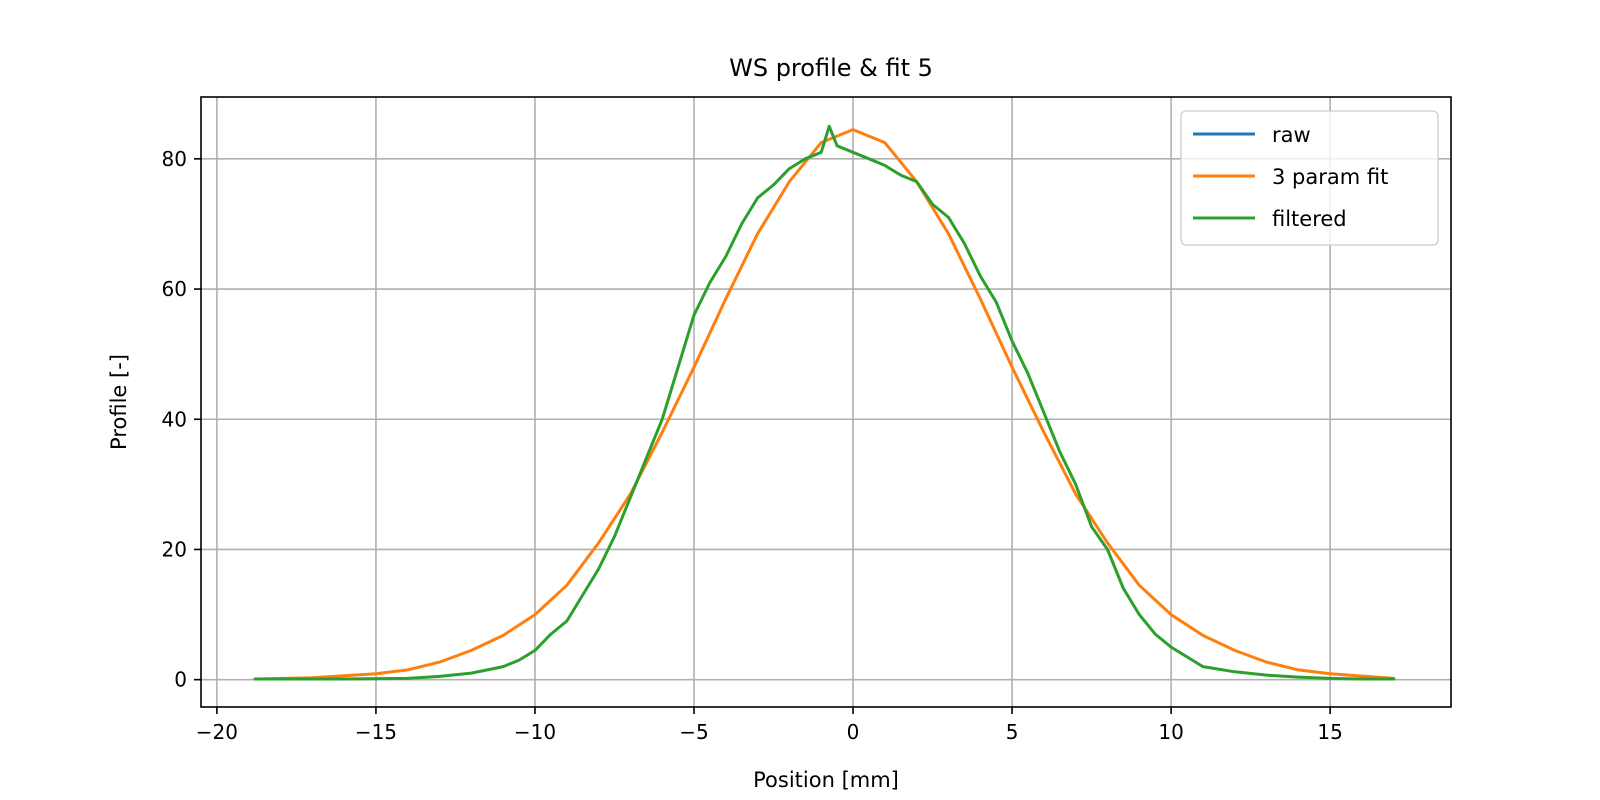 The height and width of the screenshot is (800, 1600). What do you see at coordinates (831, 68) in the screenshot?
I see `chart-title: WS profile & fit 5` at bounding box center [831, 68].